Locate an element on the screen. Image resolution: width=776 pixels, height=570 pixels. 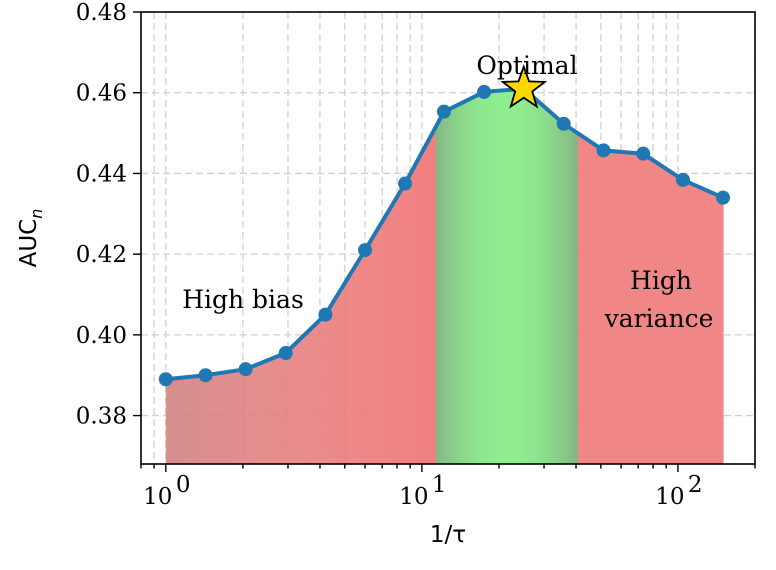
annotation-optimal: Optimal is located at coordinates (526, 65).